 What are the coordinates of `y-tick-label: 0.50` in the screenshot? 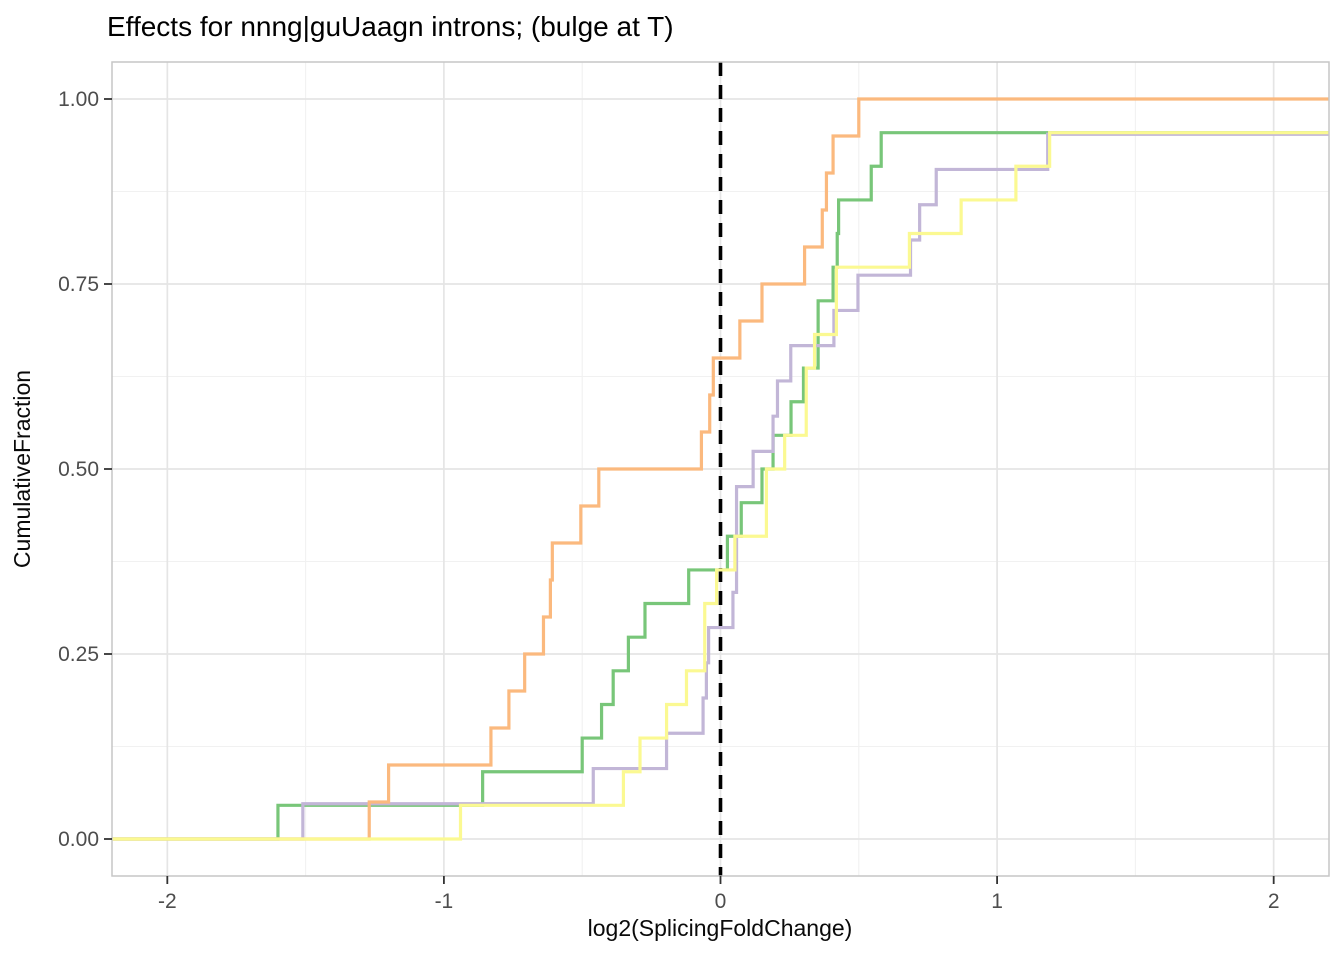 It's located at (78, 469).